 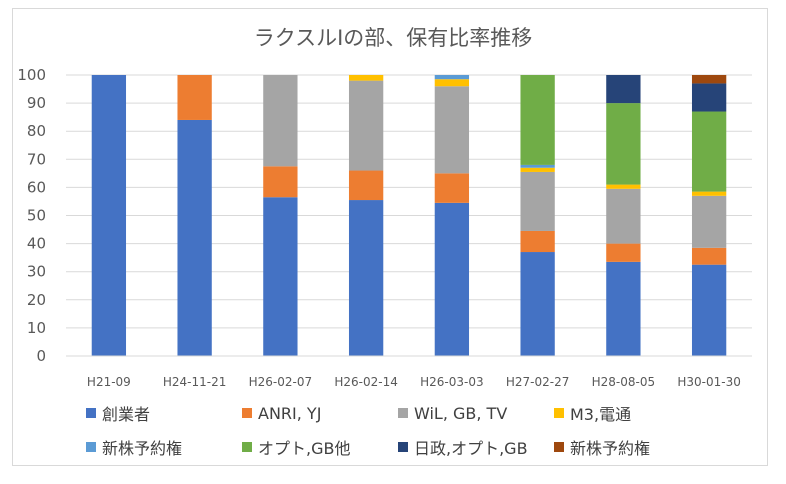 I want to click on y-tick-label: 50, so click(x=36, y=216).